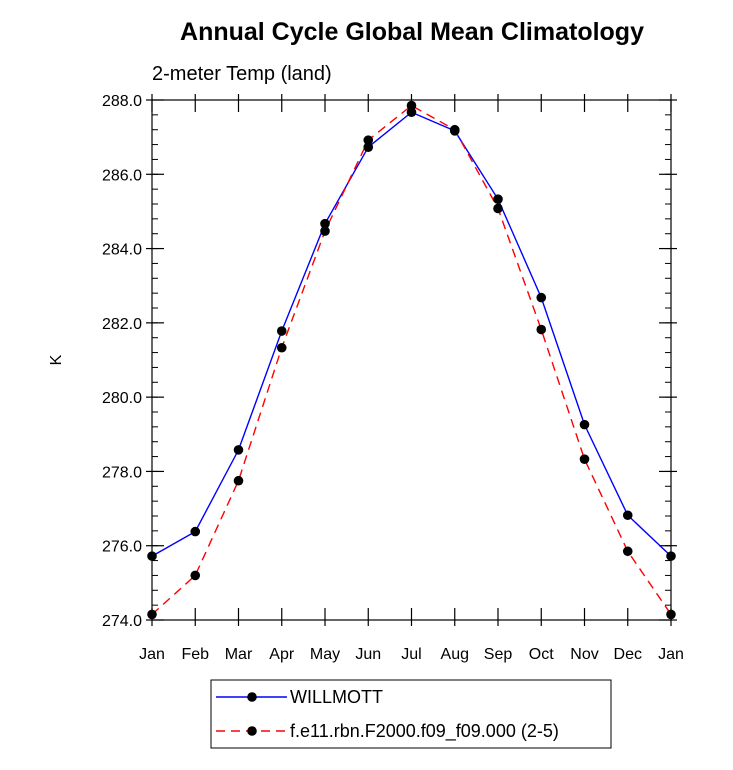 This screenshot has width=733, height=770. I want to click on y-tick-label: 288.0, so click(122, 101).